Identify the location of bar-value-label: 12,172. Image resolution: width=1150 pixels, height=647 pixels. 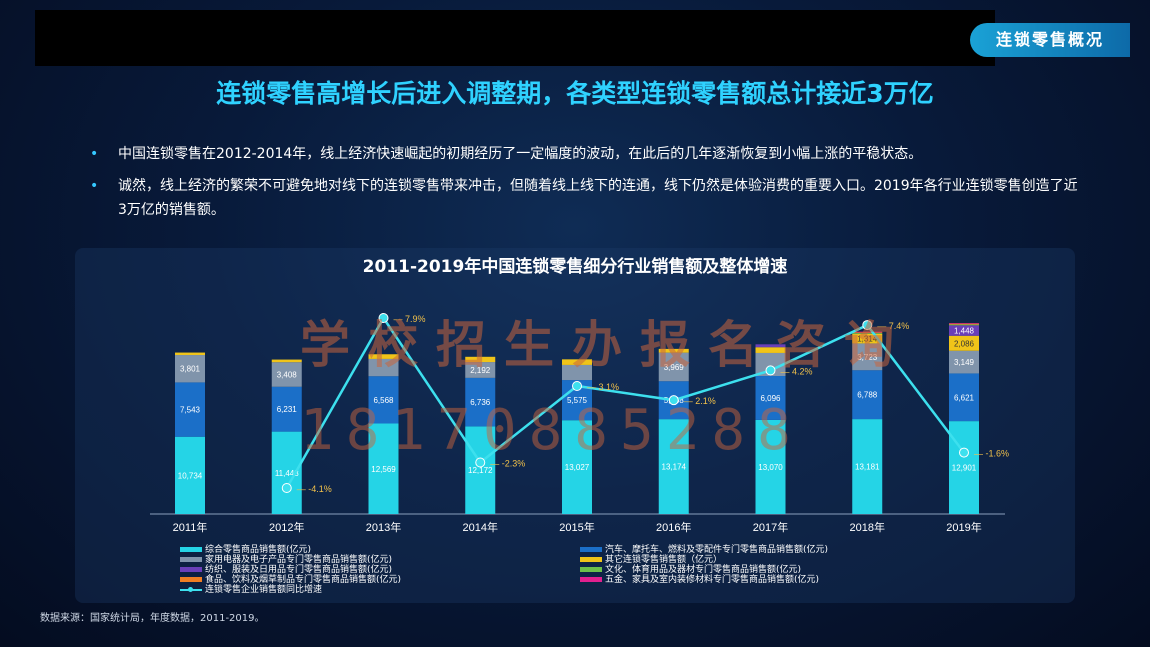
(480, 470).